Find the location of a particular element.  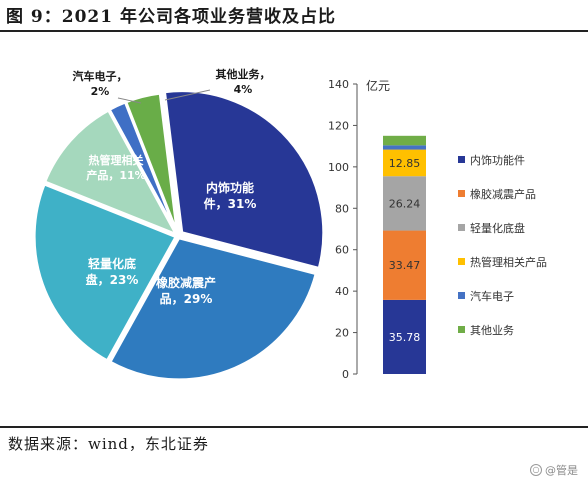

bar-value-label-3: 26.24 is located at coordinates (405, 203).